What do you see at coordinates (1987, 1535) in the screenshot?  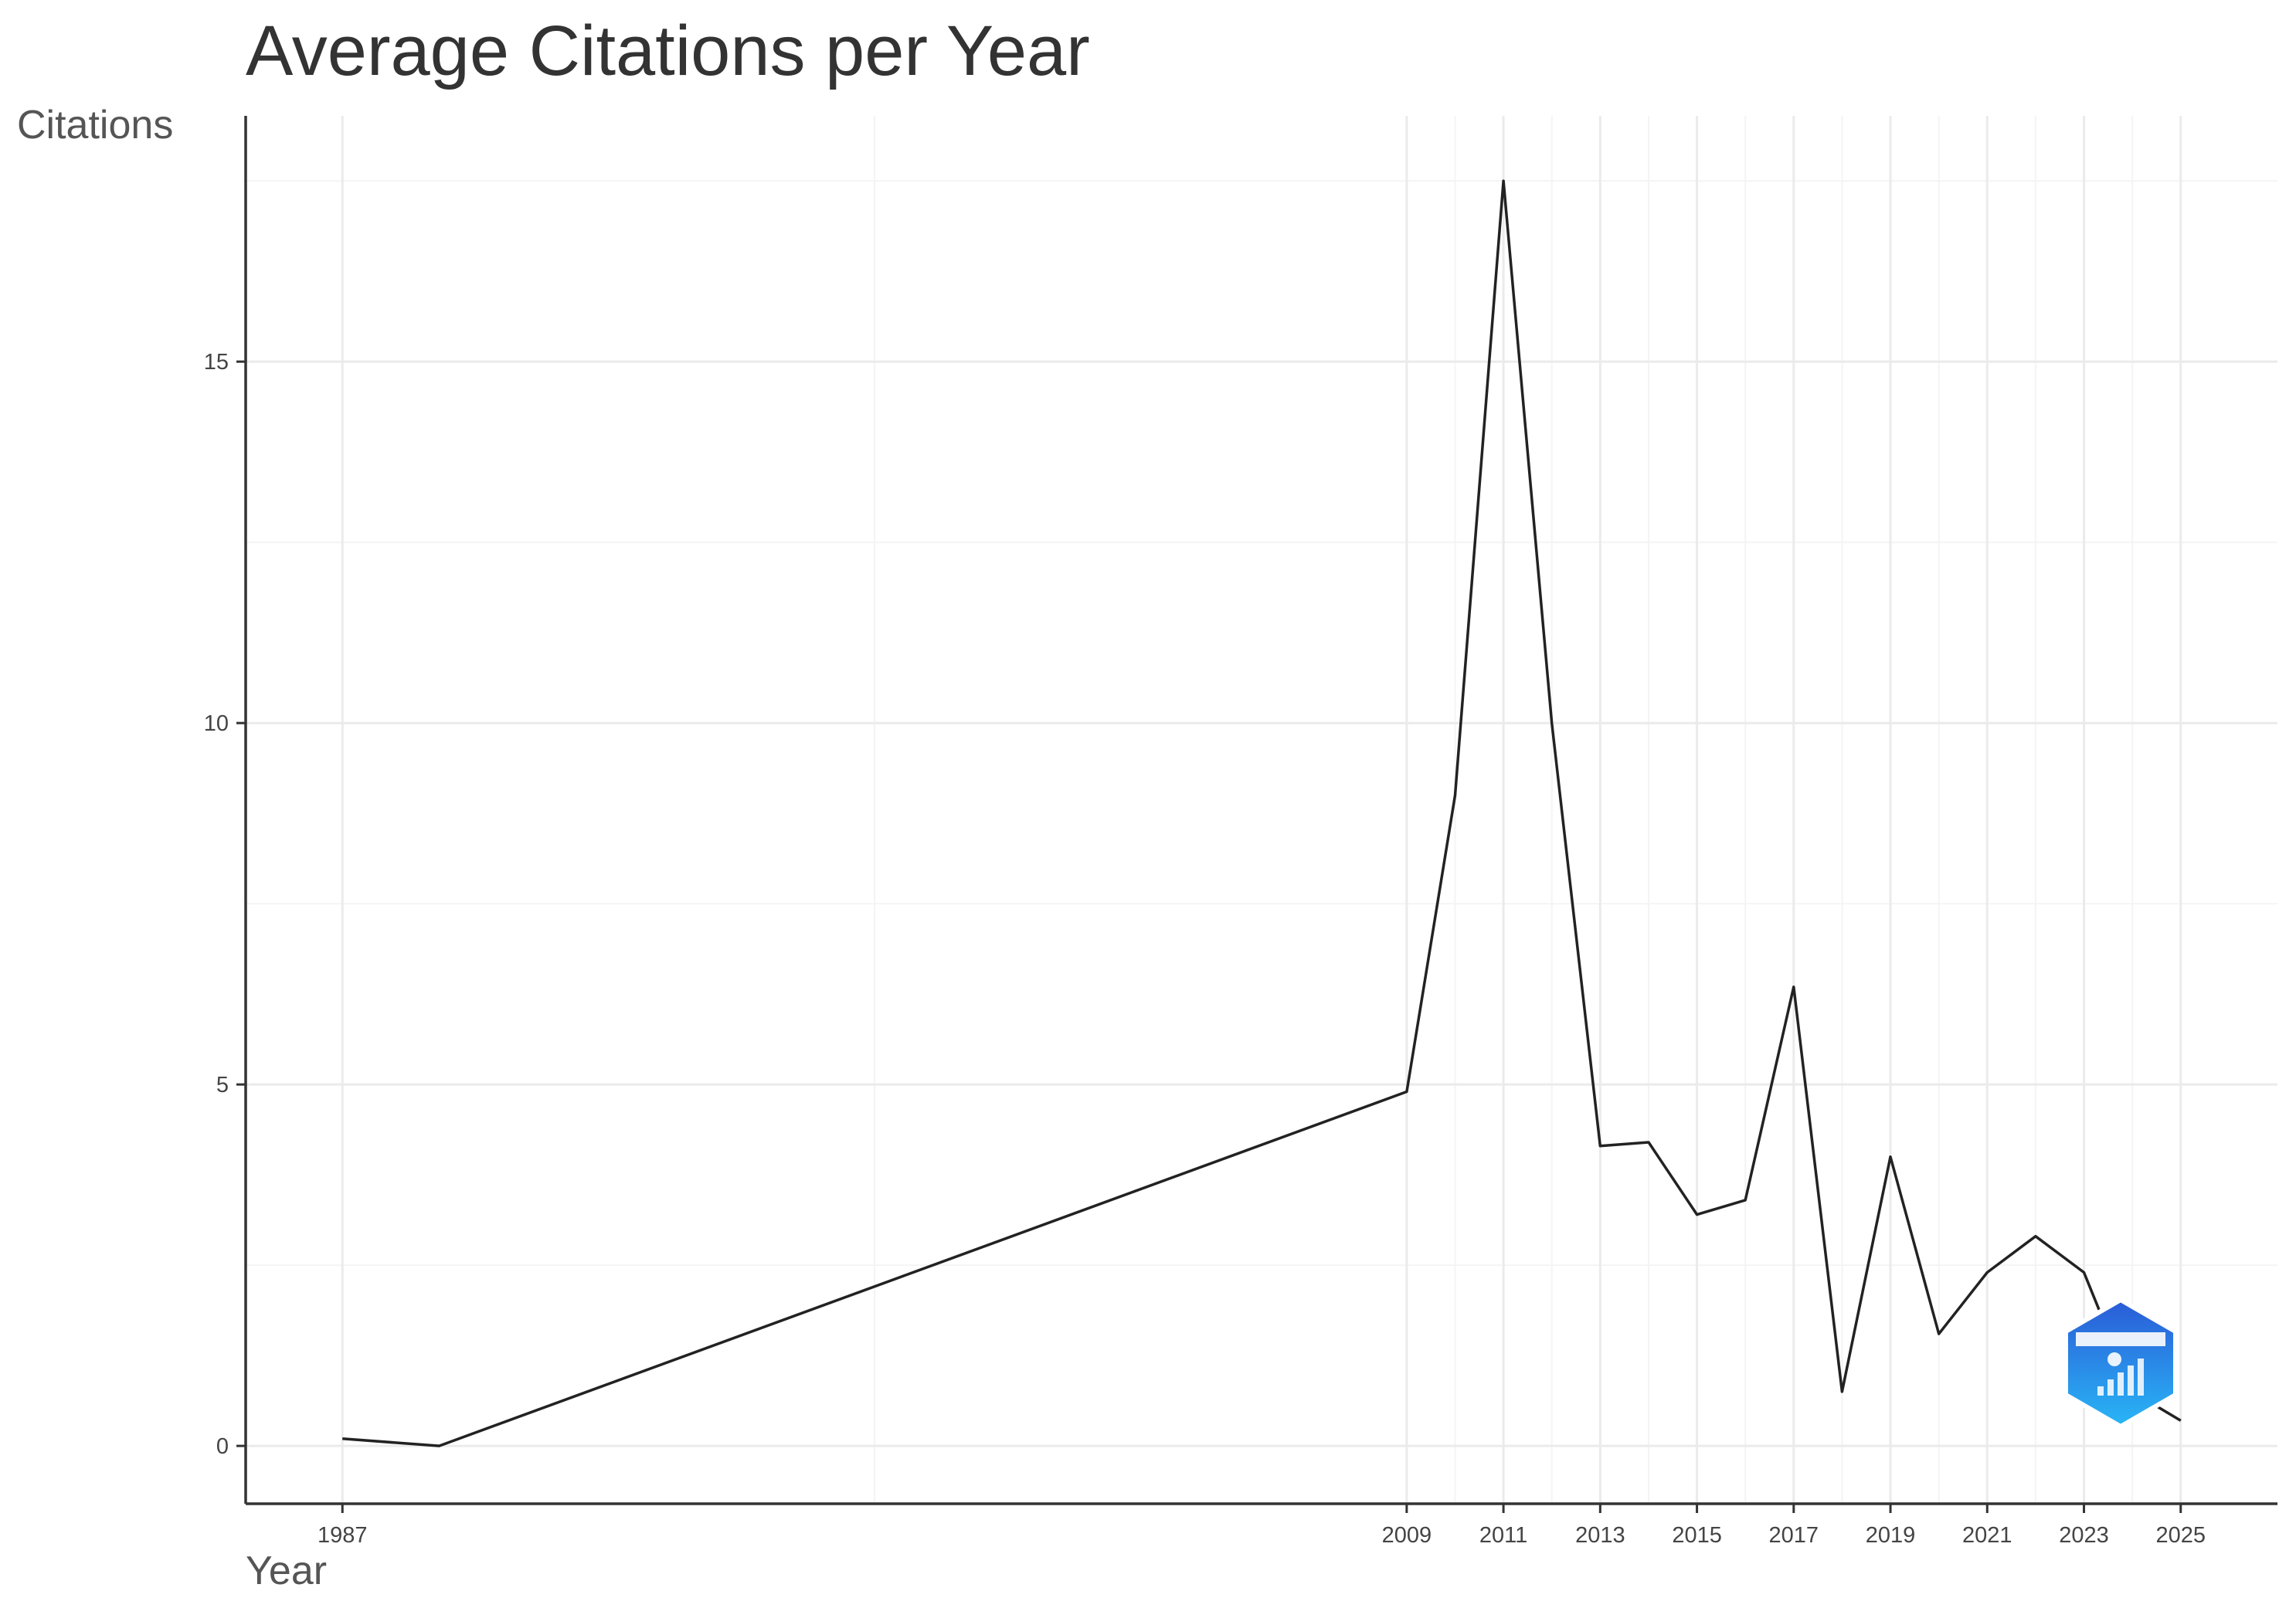 I see `x-tick-label-2021: 2021` at bounding box center [1987, 1535].